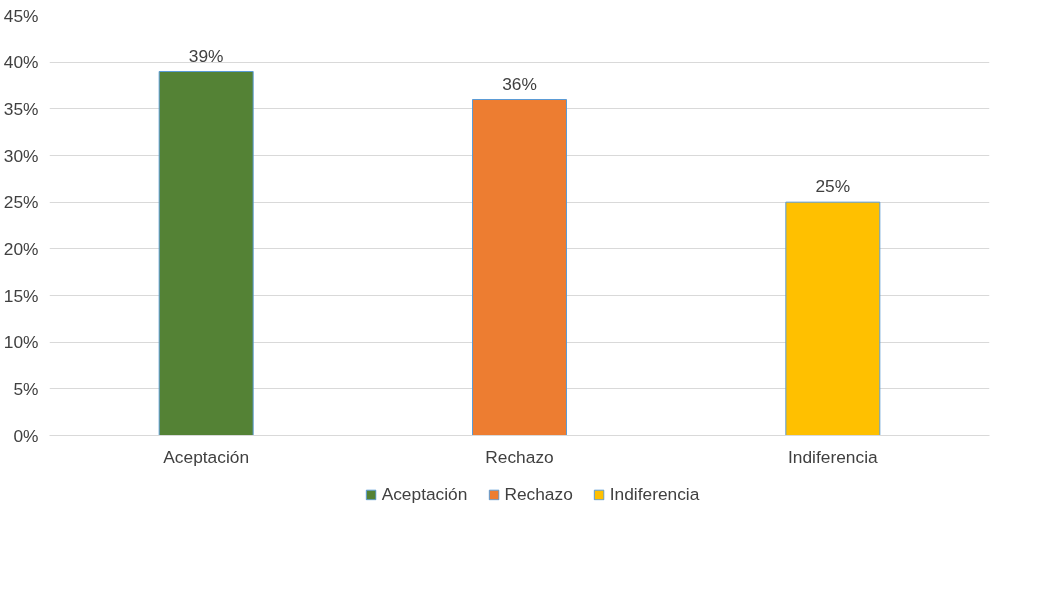 The height and width of the screenshot is (611, 1051). Describe the element at coordinates (654, 494) in the screenshot. I see `legend-label: Indiferencia` at that location.